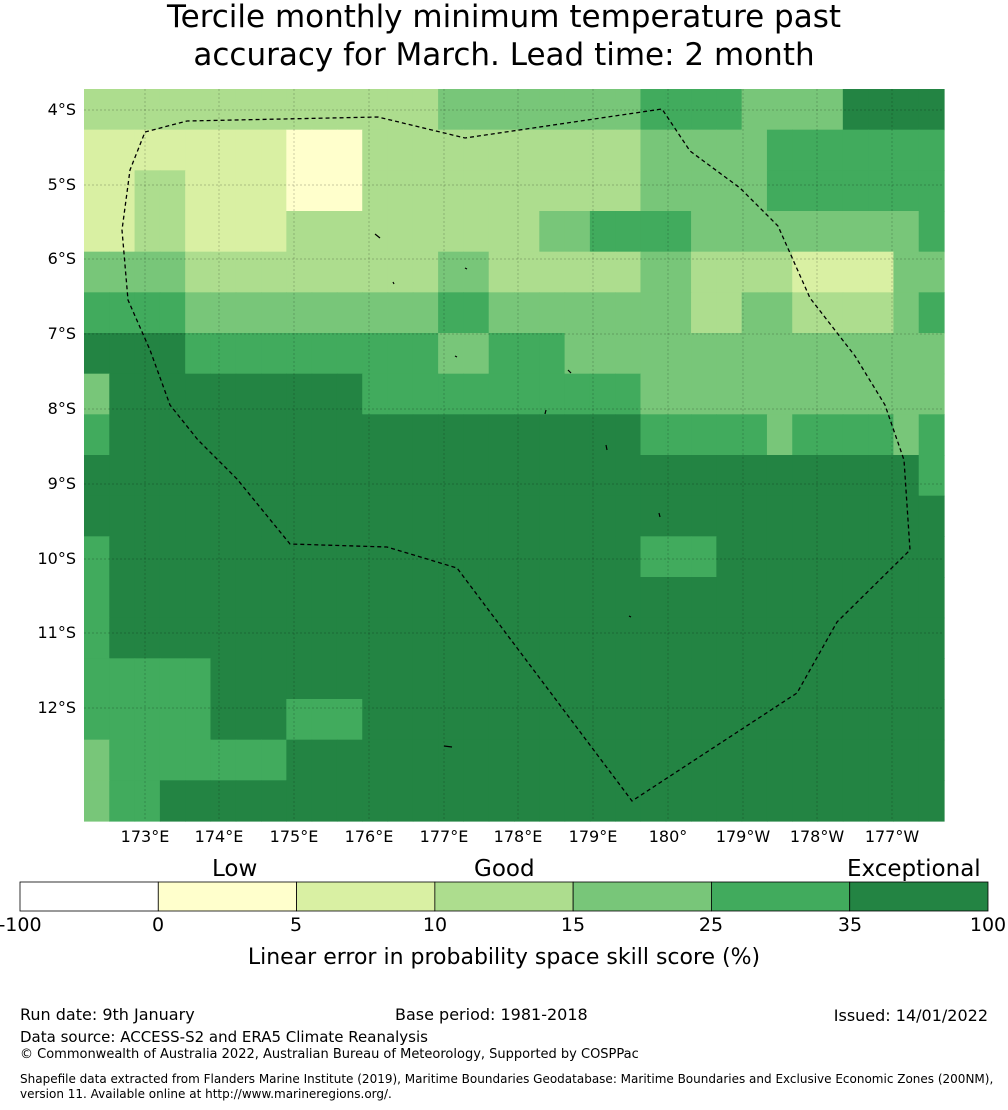  What do you see at coordinates (369, 836) in the screenshot?
I see `lon-label: 176°E` at bounding box center [369, 836].